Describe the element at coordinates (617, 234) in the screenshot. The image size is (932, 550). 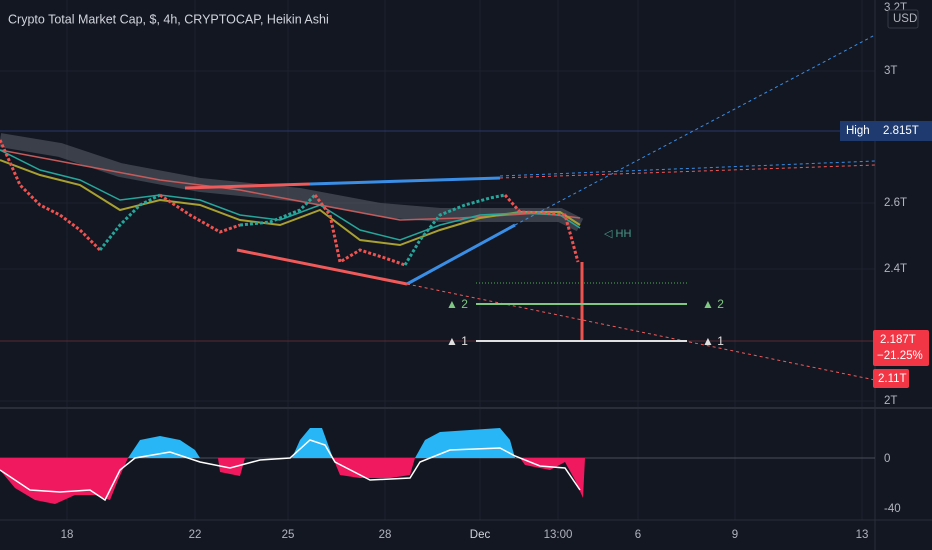
I see `marker-label: ◁ HH` at that location.